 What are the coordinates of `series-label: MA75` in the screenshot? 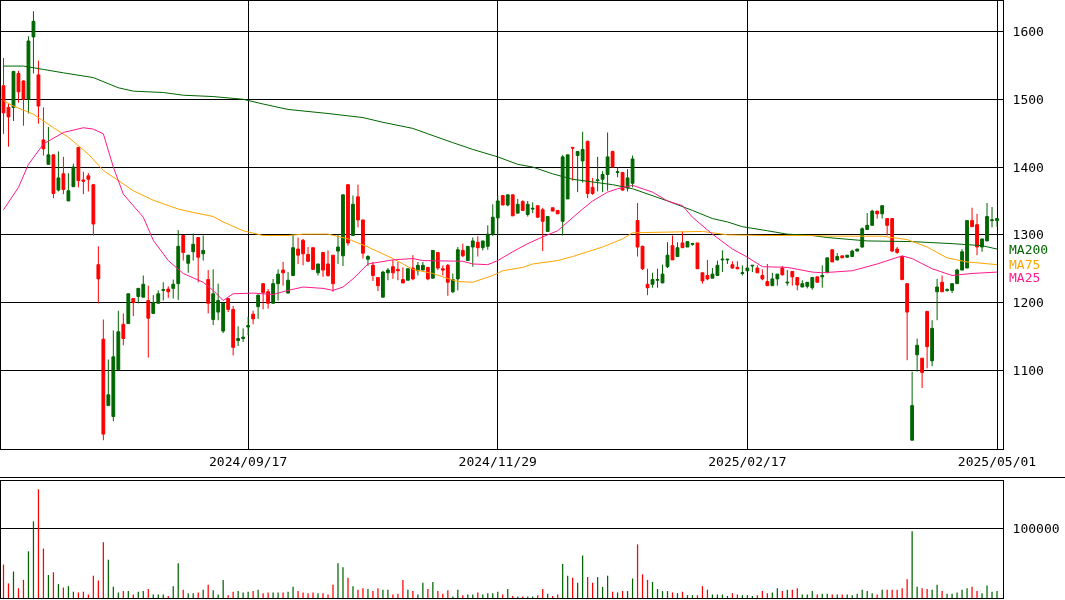 It's located at (1025, 264).